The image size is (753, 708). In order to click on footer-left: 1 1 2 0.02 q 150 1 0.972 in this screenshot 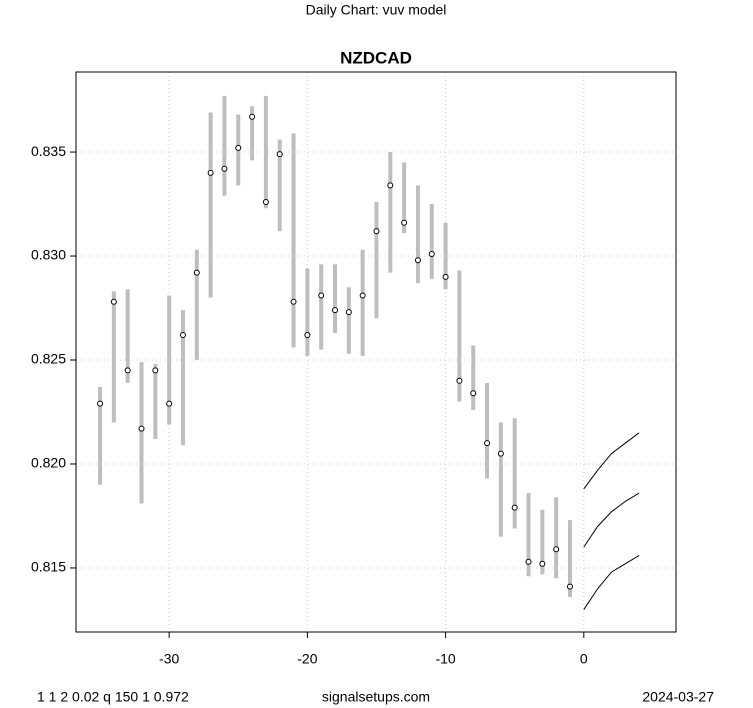, I will do `click(113, 697)`.